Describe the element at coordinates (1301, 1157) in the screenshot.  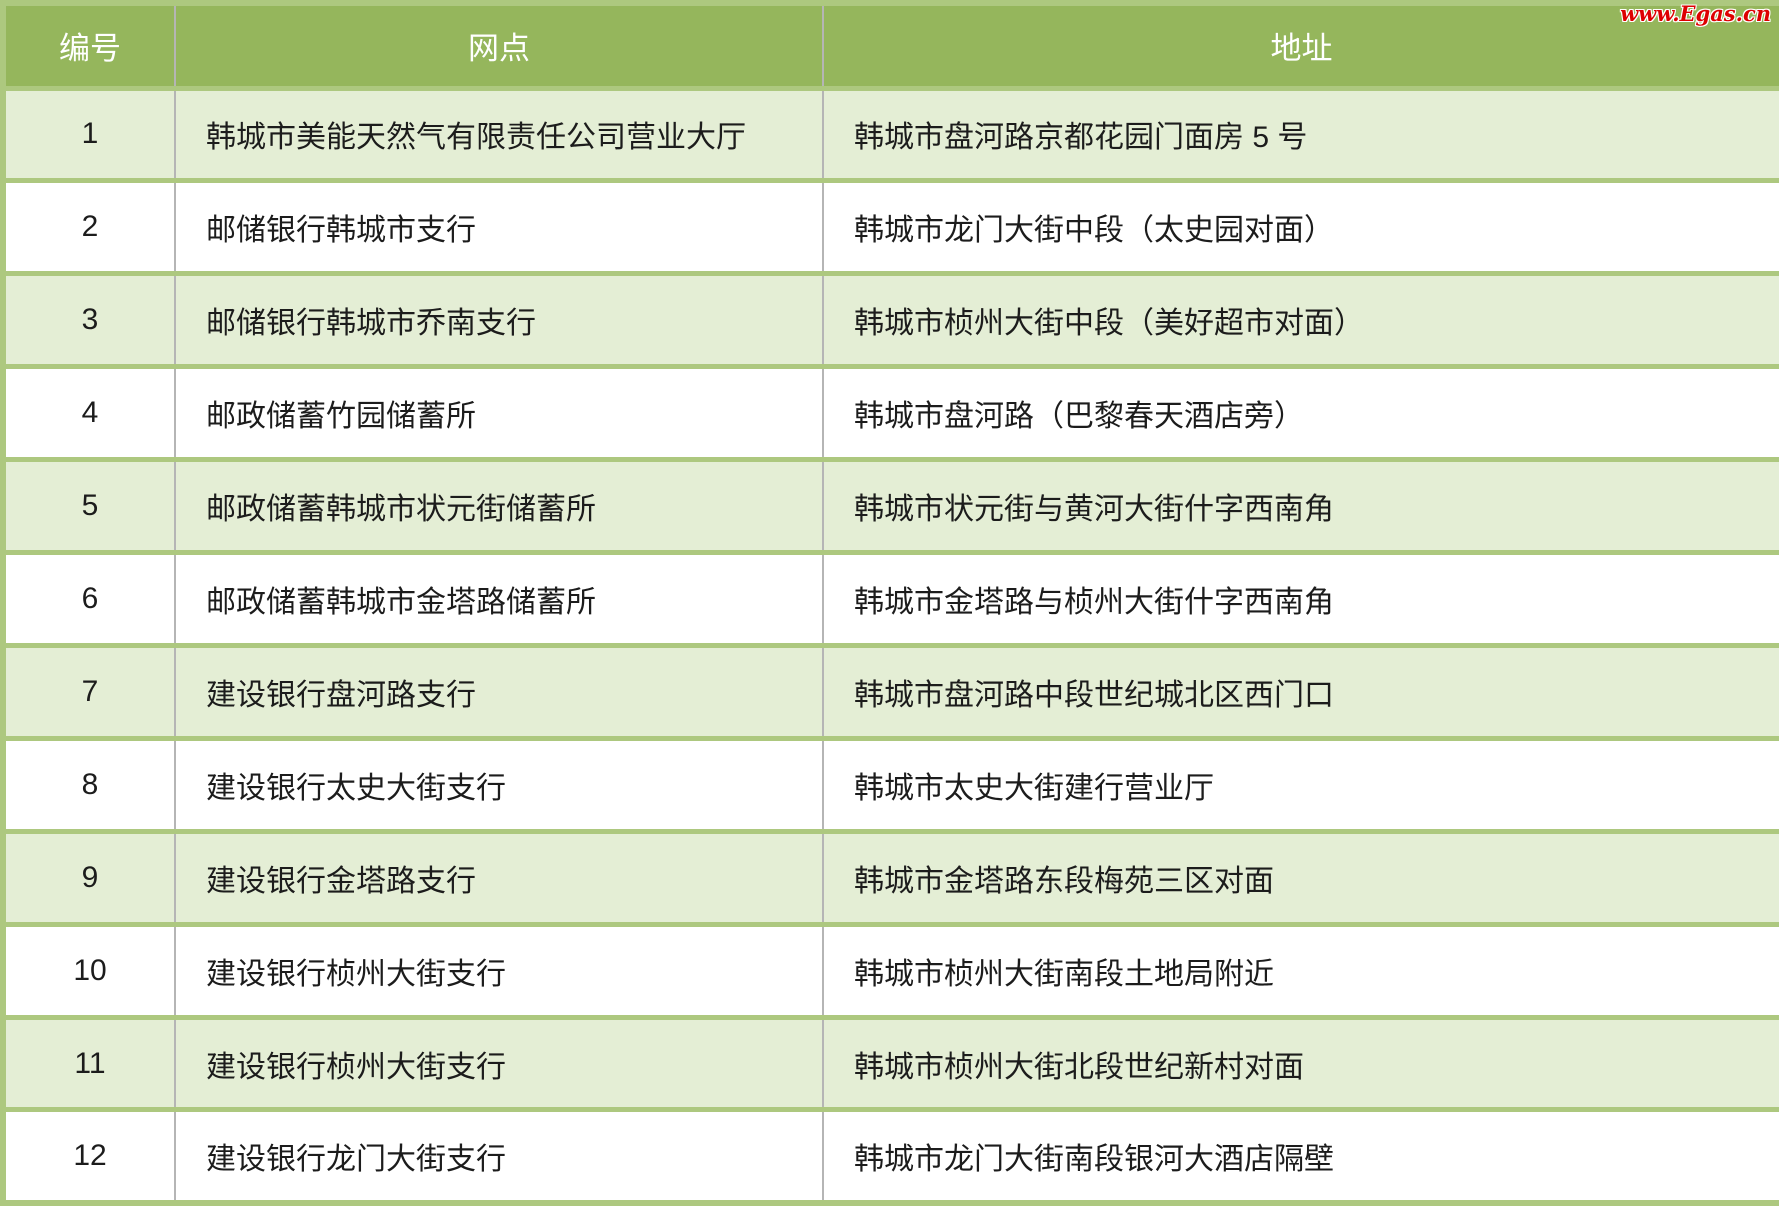
I see `cell-address: 韩城市龙门大街南段银河大酒店隔壁` at that location.